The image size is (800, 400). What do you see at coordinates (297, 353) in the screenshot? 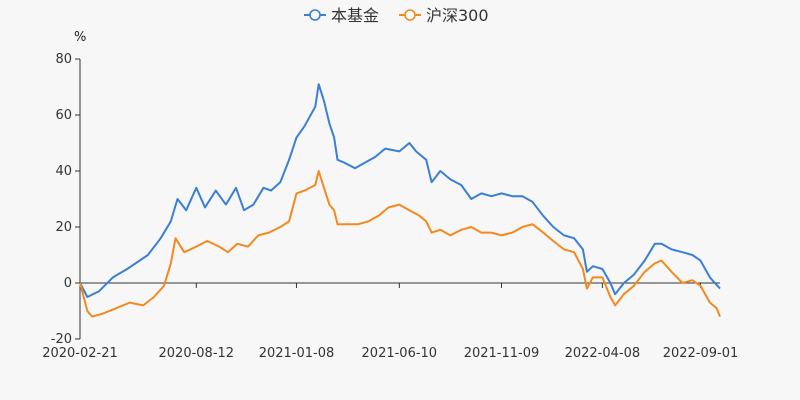
I see `x-tick-label: 2021-01-08` at bounding box center [297, 353].